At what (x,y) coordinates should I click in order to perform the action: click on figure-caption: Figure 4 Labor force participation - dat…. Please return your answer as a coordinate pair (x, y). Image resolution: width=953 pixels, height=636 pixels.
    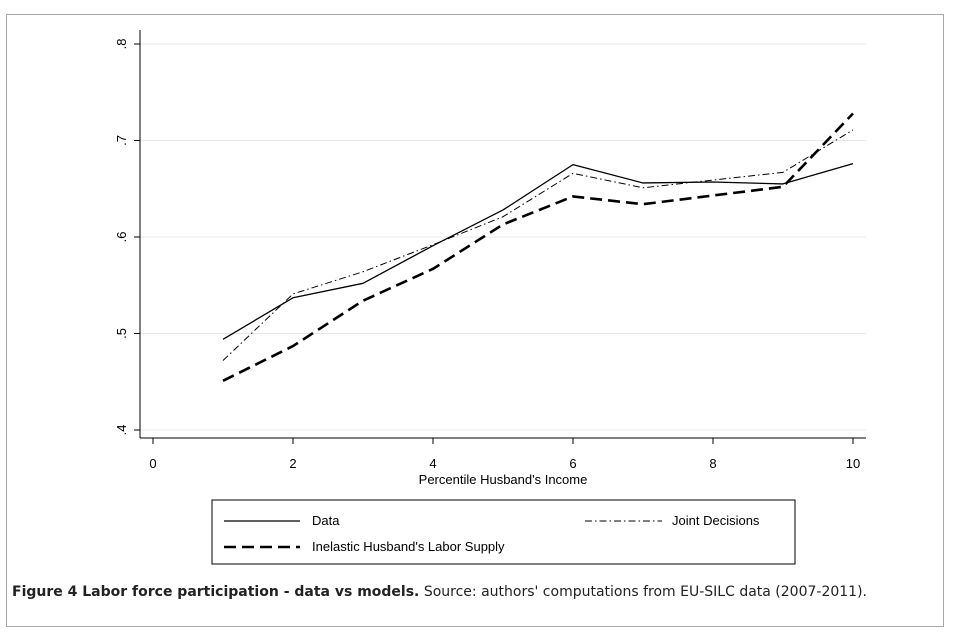
    Looking at the image, I should click on (477, 592).